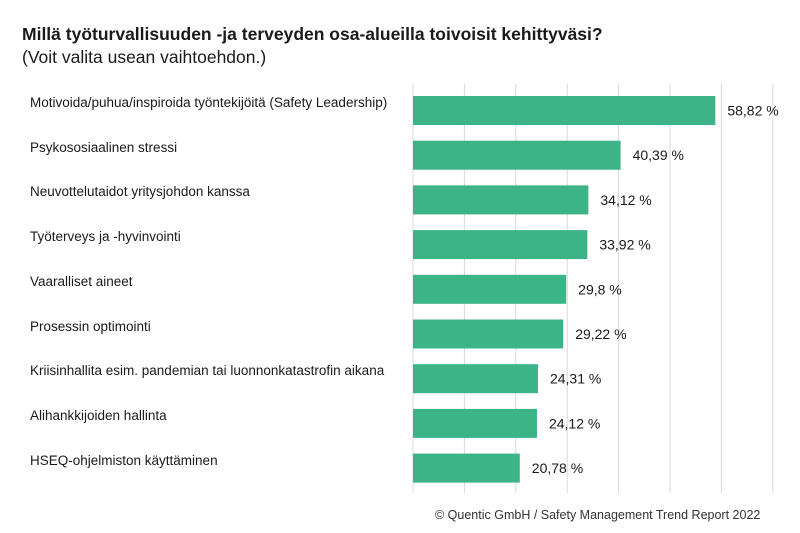 The height and width of the screenshot is (533, 800). I want to click on category-label: Työterveys ja -hyvinvointi, so click(105, 237).